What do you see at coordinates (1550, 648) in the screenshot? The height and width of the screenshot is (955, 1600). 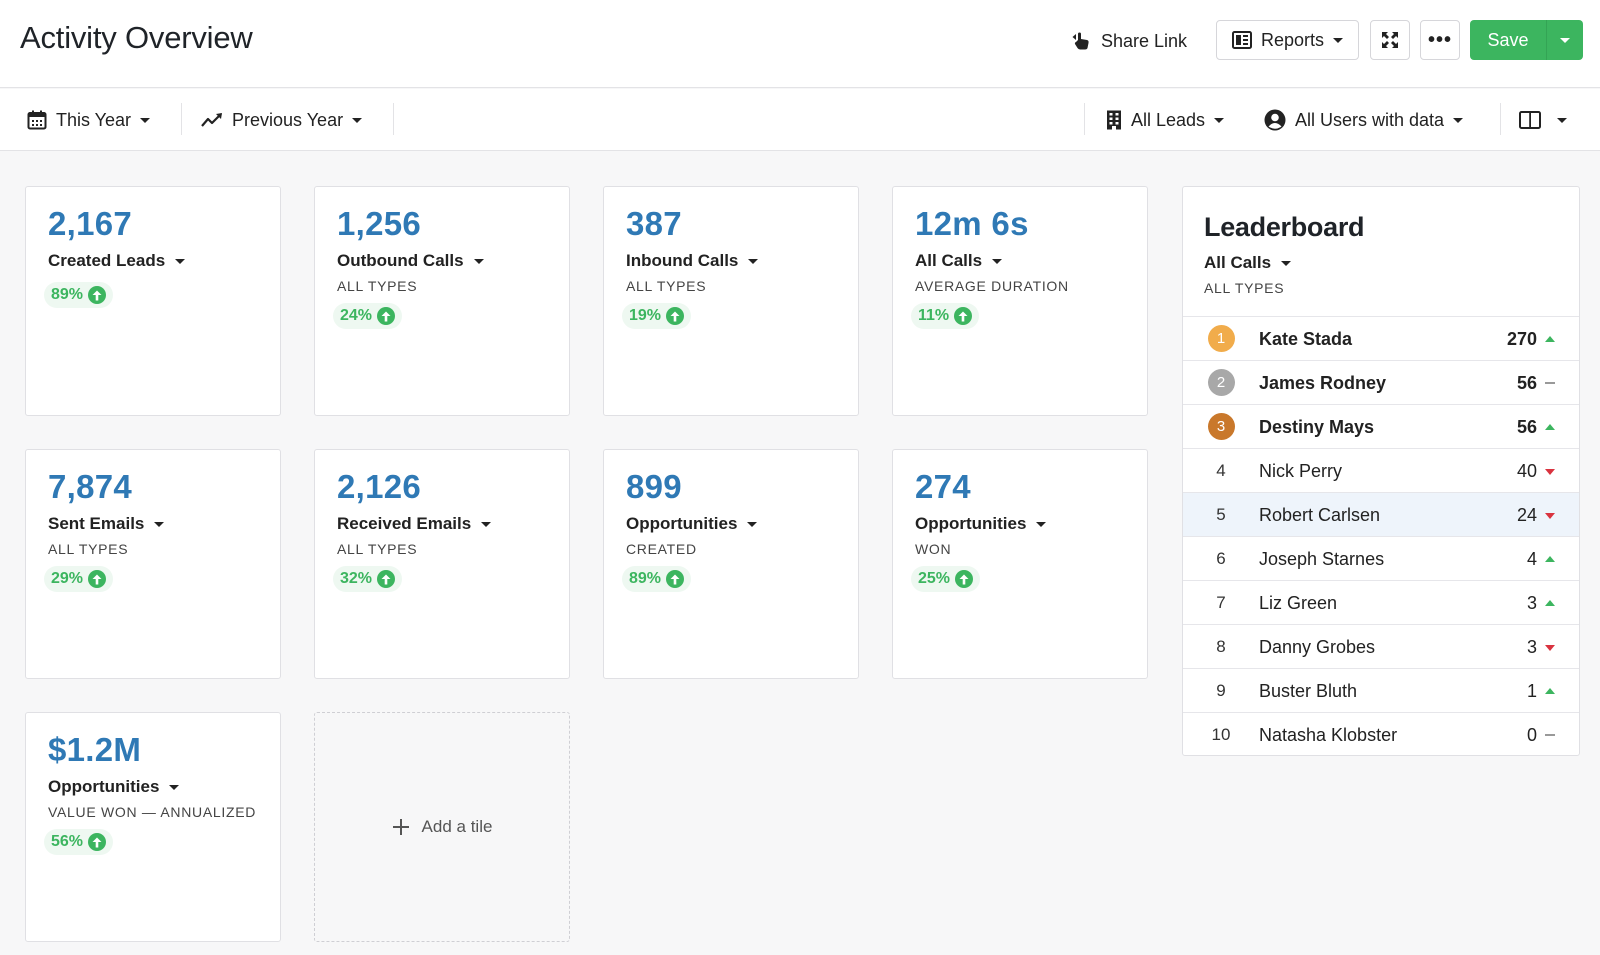 I see `trend-down-icon` at bounding box center [1550, 648].